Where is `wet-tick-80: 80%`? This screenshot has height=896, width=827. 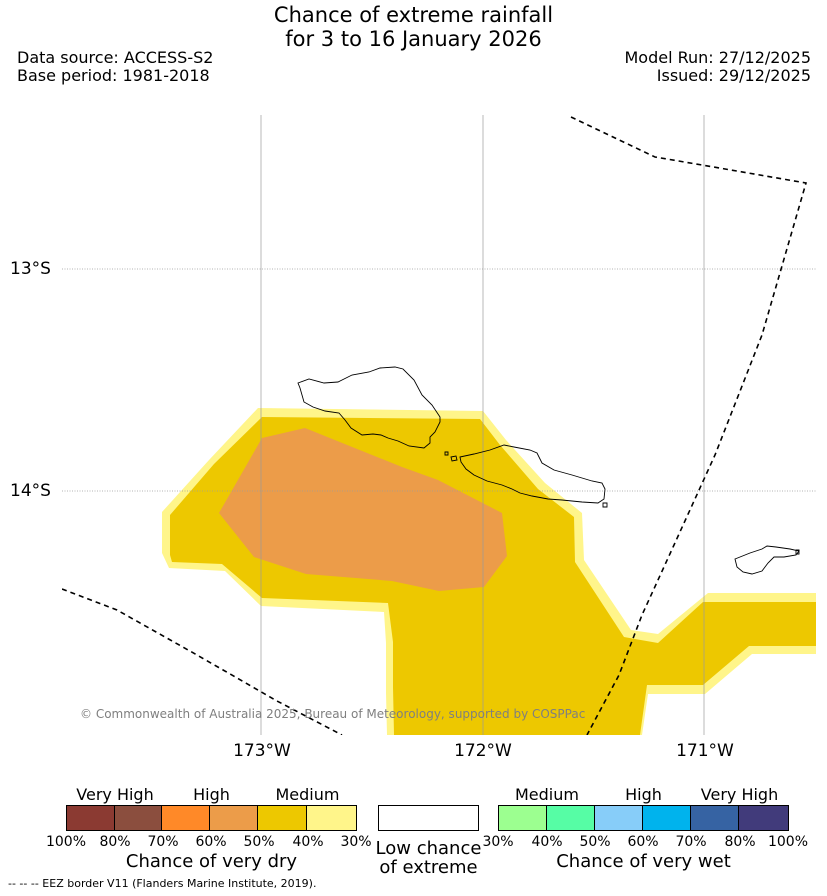 wet-tick-80: 80% is located at coordinates (740, 842).